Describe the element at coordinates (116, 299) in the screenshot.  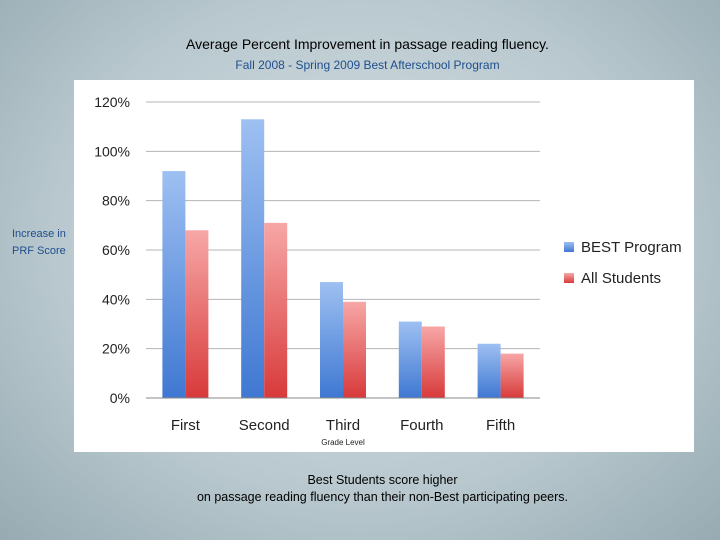
I see `y-tick-label: 40%` at that location.